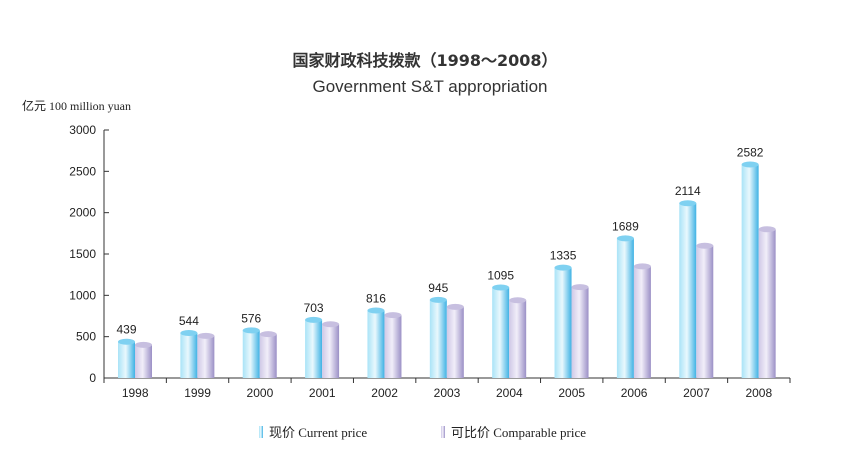 This screenshot has height=453, width=856. What do you see at coordinates (509, 393) in the screenshot?
I see `x-tick-label: 2004` at bounding box center [509, 393].